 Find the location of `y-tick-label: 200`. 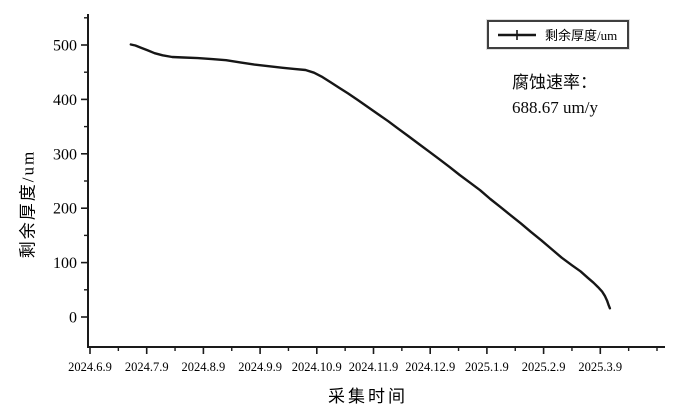

y-tick-label: 200 is located at coordinates (65, 209).